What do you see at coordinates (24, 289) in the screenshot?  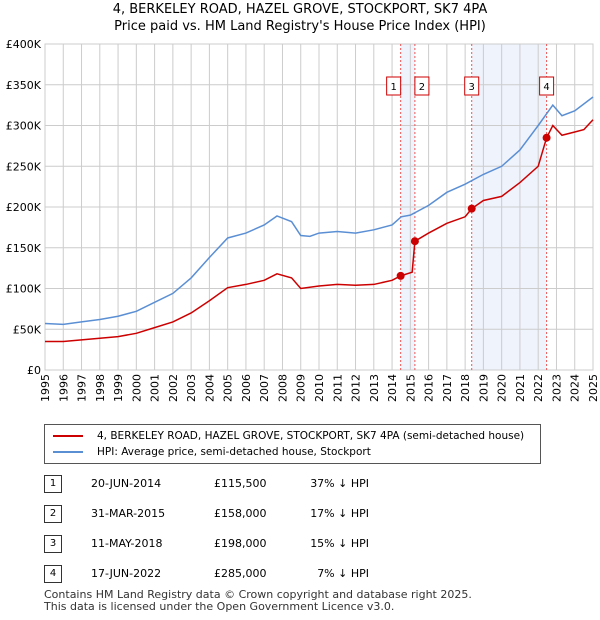 I see `y-tick-label: £100K` at bounding box center [24, 289].